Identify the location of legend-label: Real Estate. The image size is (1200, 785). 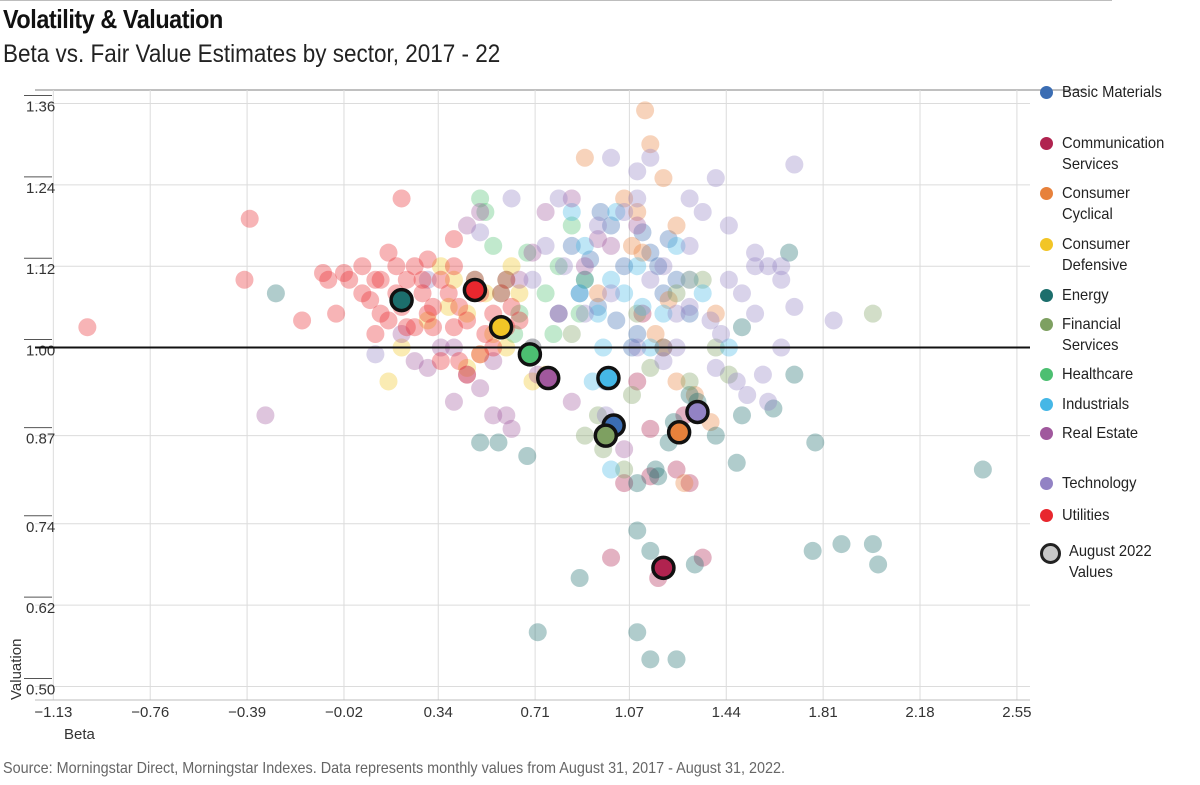
(1100, 433).